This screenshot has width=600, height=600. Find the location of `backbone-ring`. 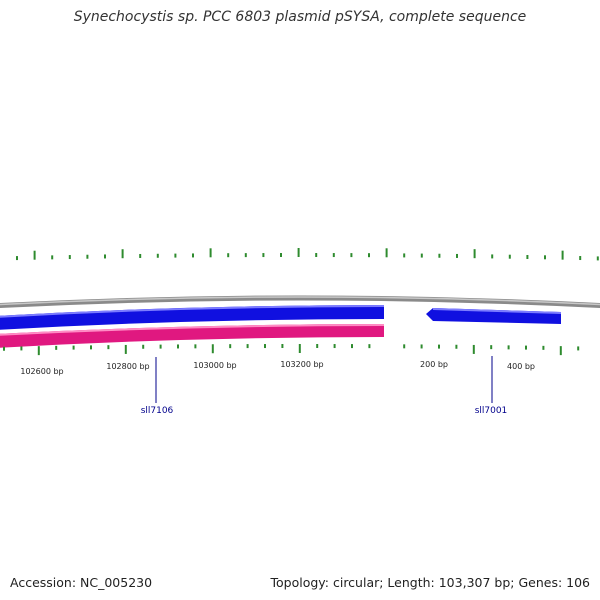

backbone-ring is located at coordinates (300, 302).